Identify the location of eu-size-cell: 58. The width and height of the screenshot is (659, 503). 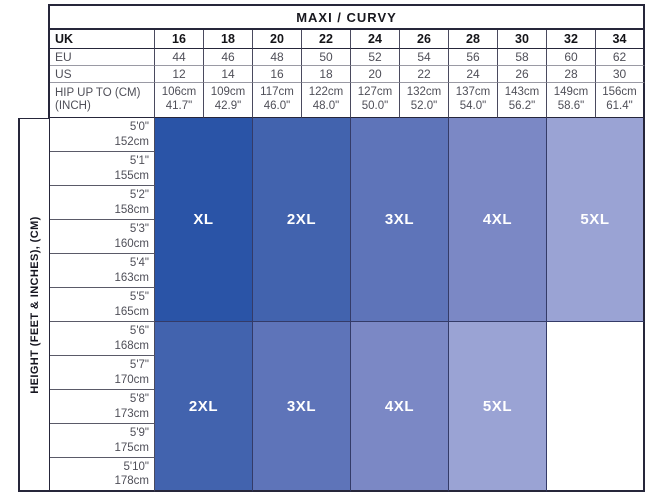
(522, 57).